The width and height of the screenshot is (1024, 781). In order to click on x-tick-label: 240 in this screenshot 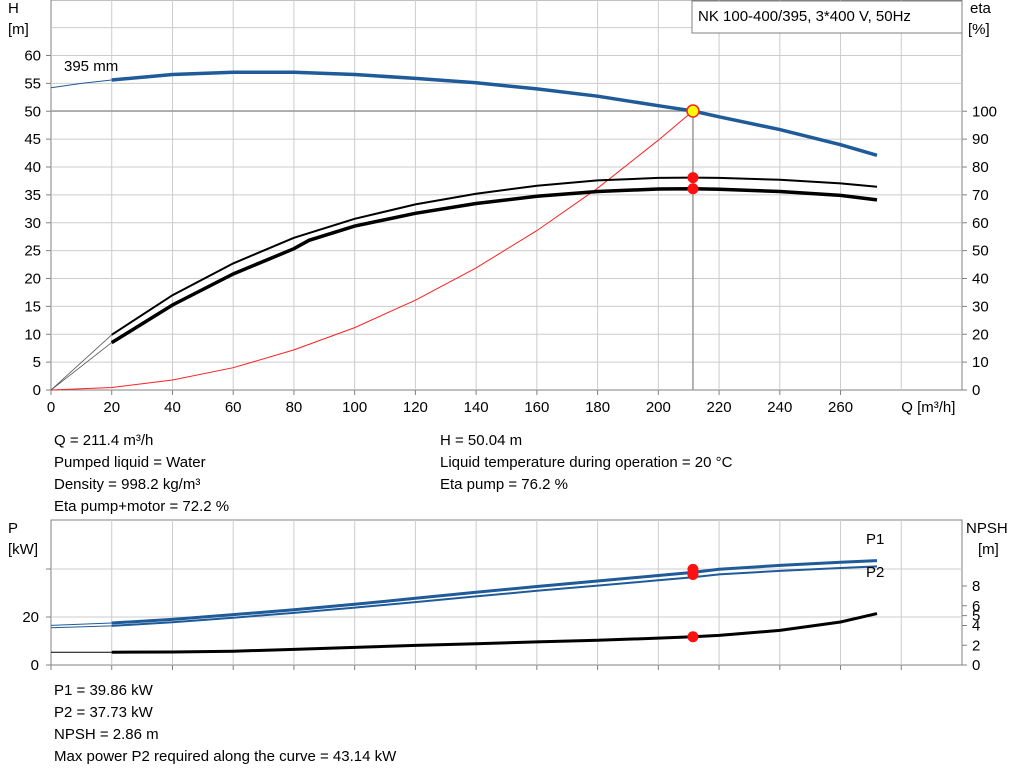, I will do `click(779, 407)`.